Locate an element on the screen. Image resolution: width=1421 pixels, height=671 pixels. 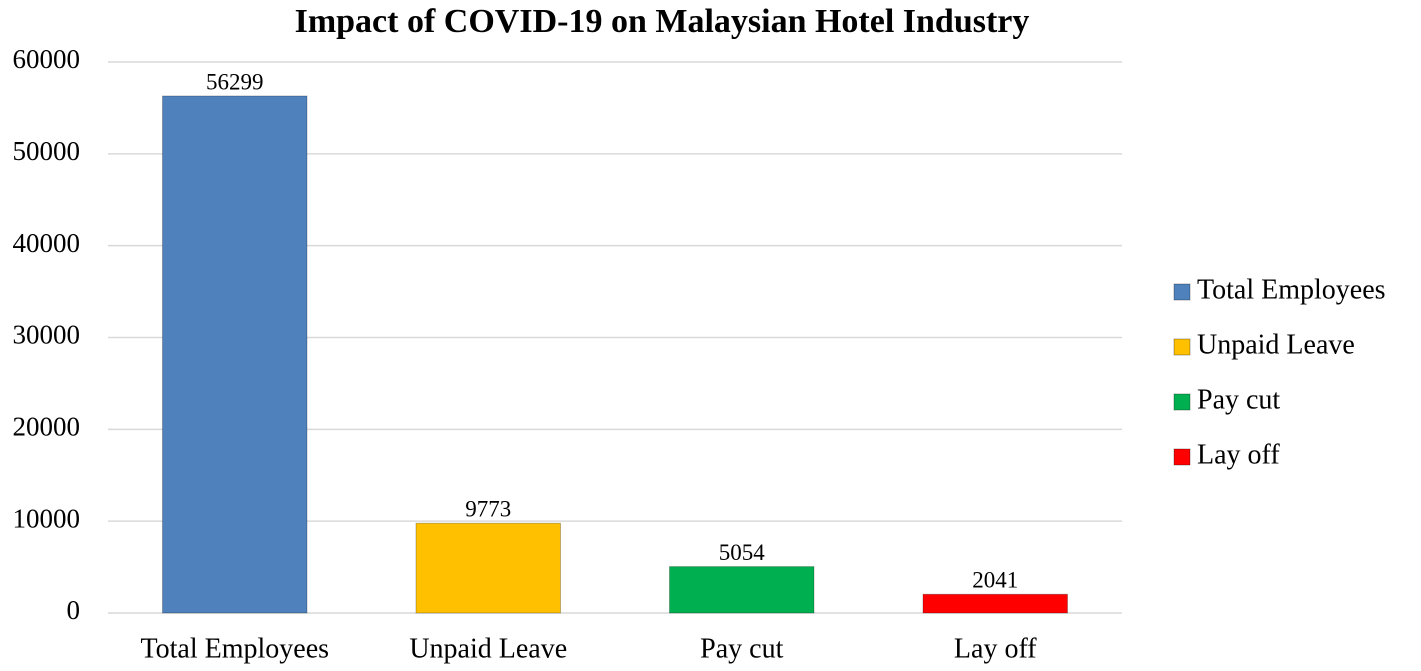
legend-label: Pay cut is located at coordinates (1238, 399).